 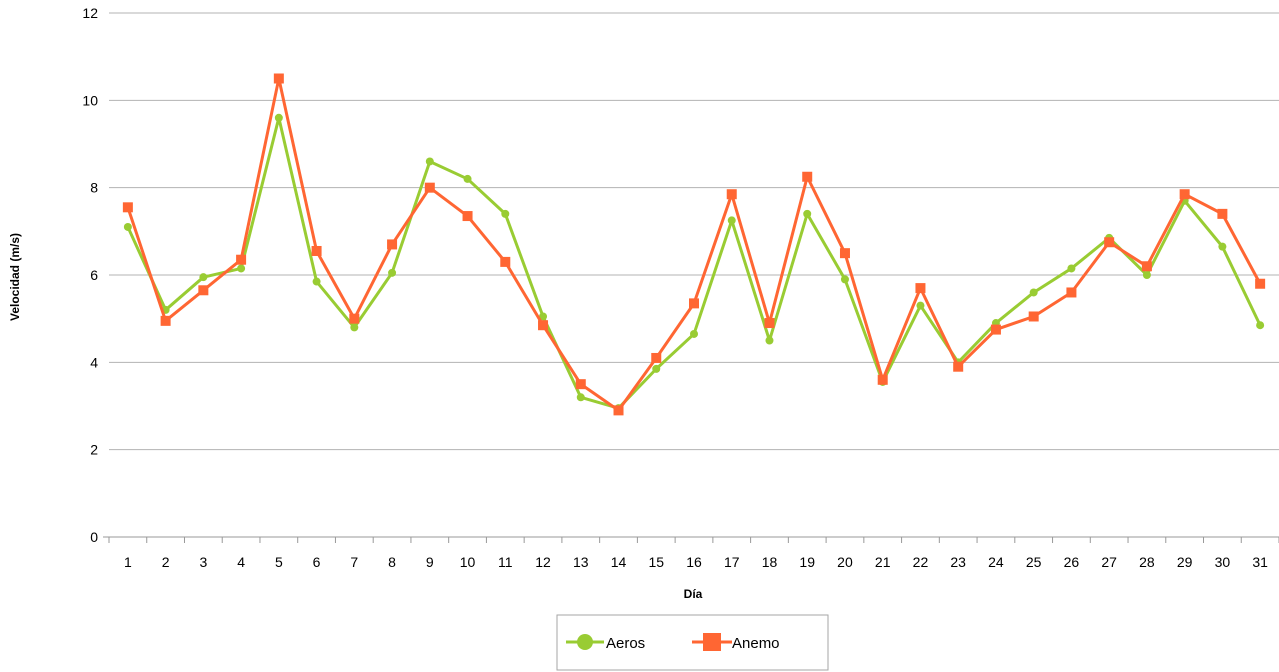 What do you see at coordinates (625, 643) in the screenshot?
I see `legend-aeros-label: Aeros` at bounding box center [625, 643].